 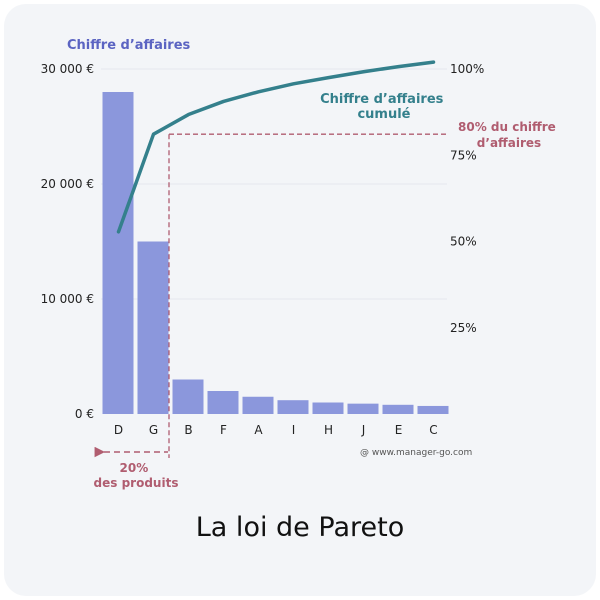 What do you see at coordinates (509, 143) in the screenshot?
I see `threshold-label-2: d’affaires` at bounding box center [509, 143].